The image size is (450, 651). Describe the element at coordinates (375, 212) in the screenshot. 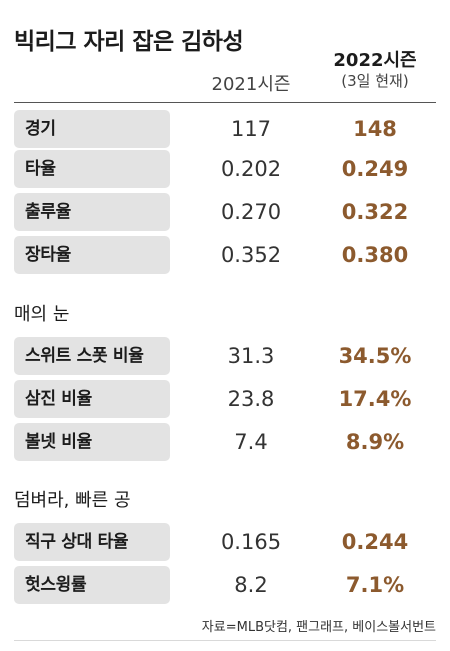

I see `value-2022: 0.322` at that location.